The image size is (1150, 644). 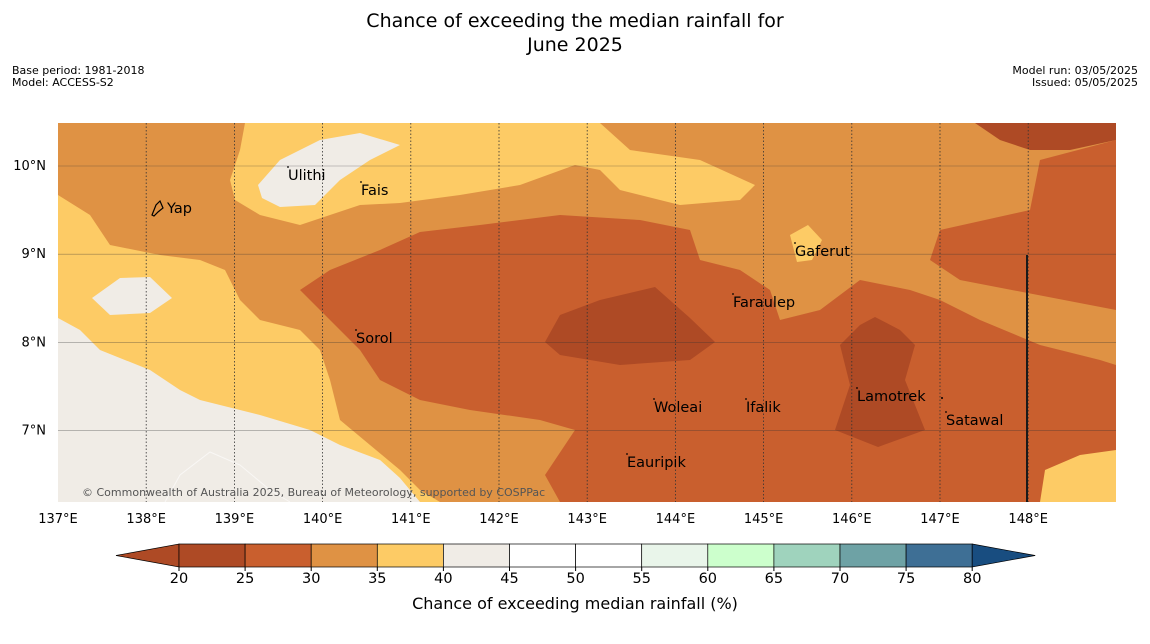 I want to click on lon-label: 144°E, so click(x=676, y=519).